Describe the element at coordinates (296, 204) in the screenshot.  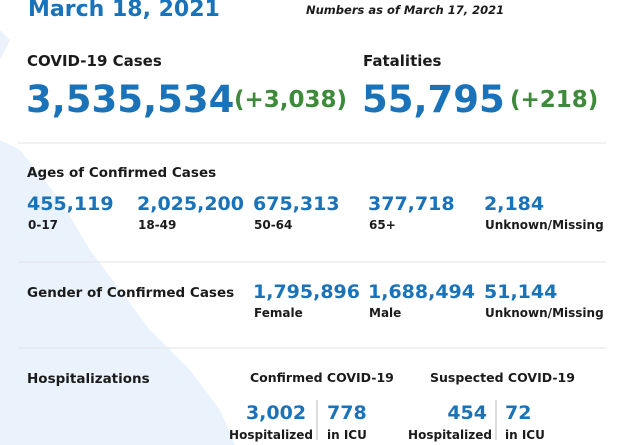
I see `group-value: 675,313` at that location.